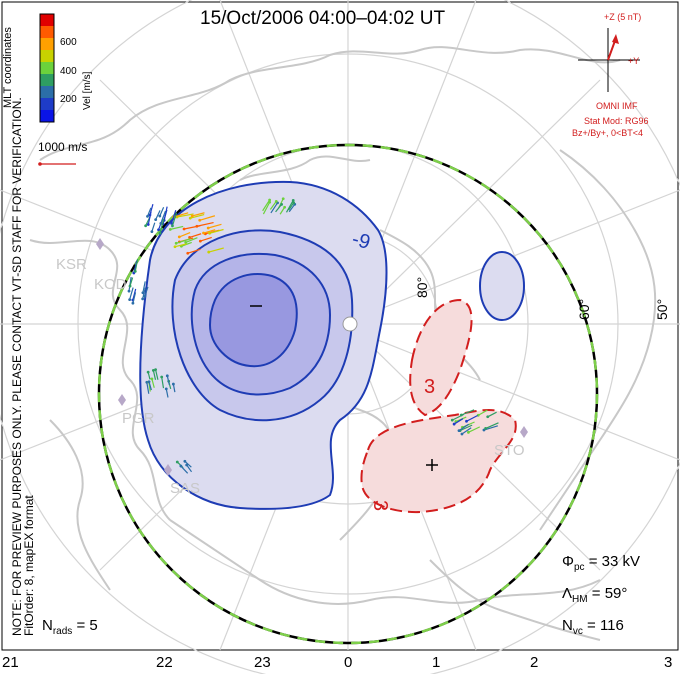  What do you see at coordinates (185, 488) in the screenshot?
I see `station-sas: SAS` at bounding box center [185, 488].